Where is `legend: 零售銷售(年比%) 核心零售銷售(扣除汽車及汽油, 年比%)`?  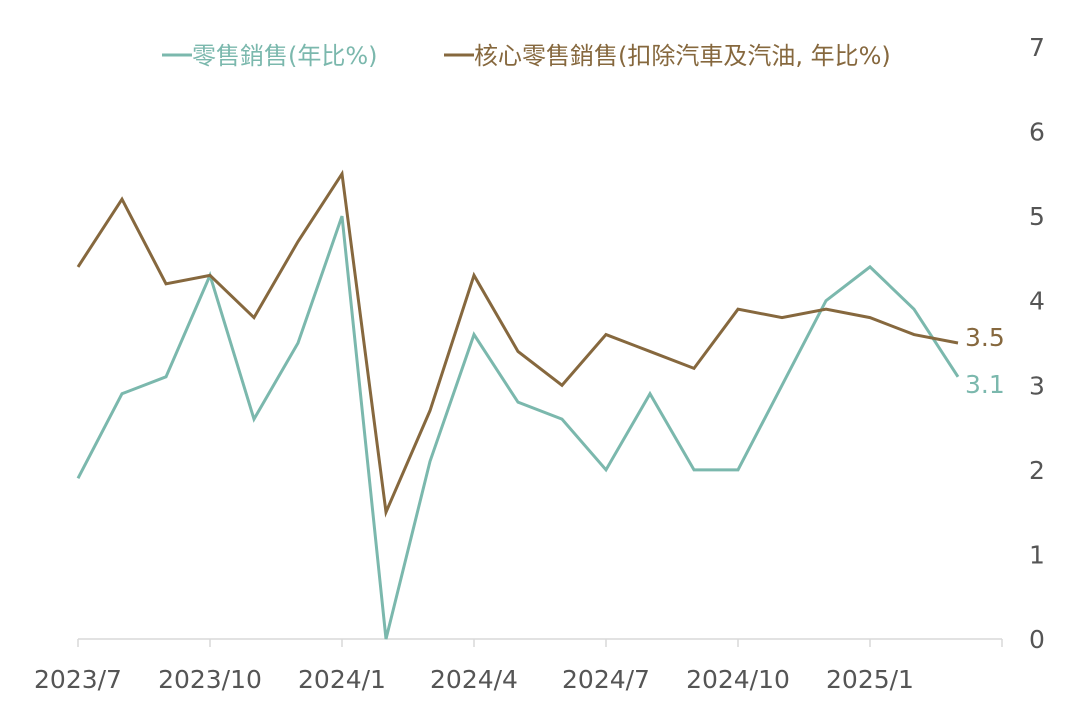
legend: 零售銷售(年比%) 核心零售銷售(扣除汽車及汽油, 年比%) is located at coordinates (526, 56).